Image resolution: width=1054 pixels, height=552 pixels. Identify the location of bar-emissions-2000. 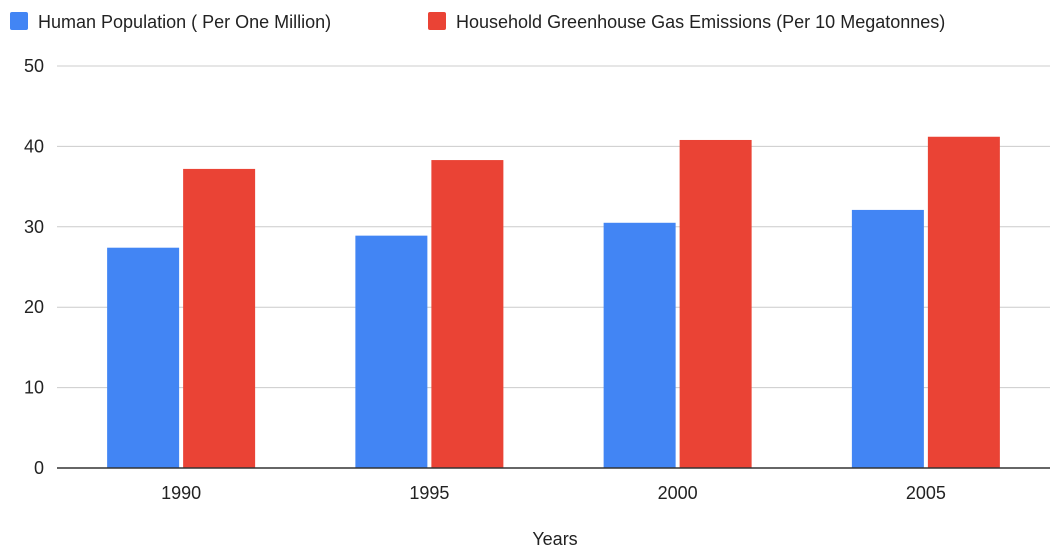
(715, 303).